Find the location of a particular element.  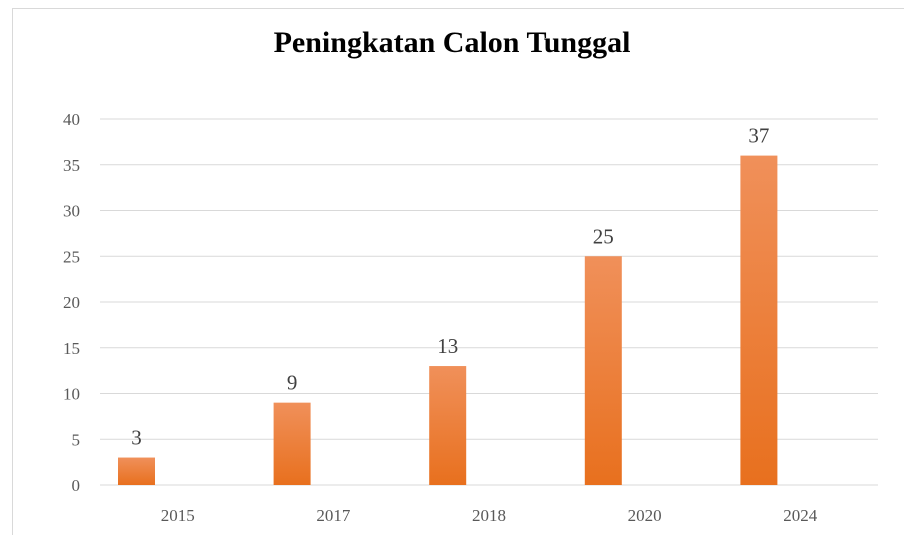

y-tick-label: 25 is located at coordinates (71, 256).